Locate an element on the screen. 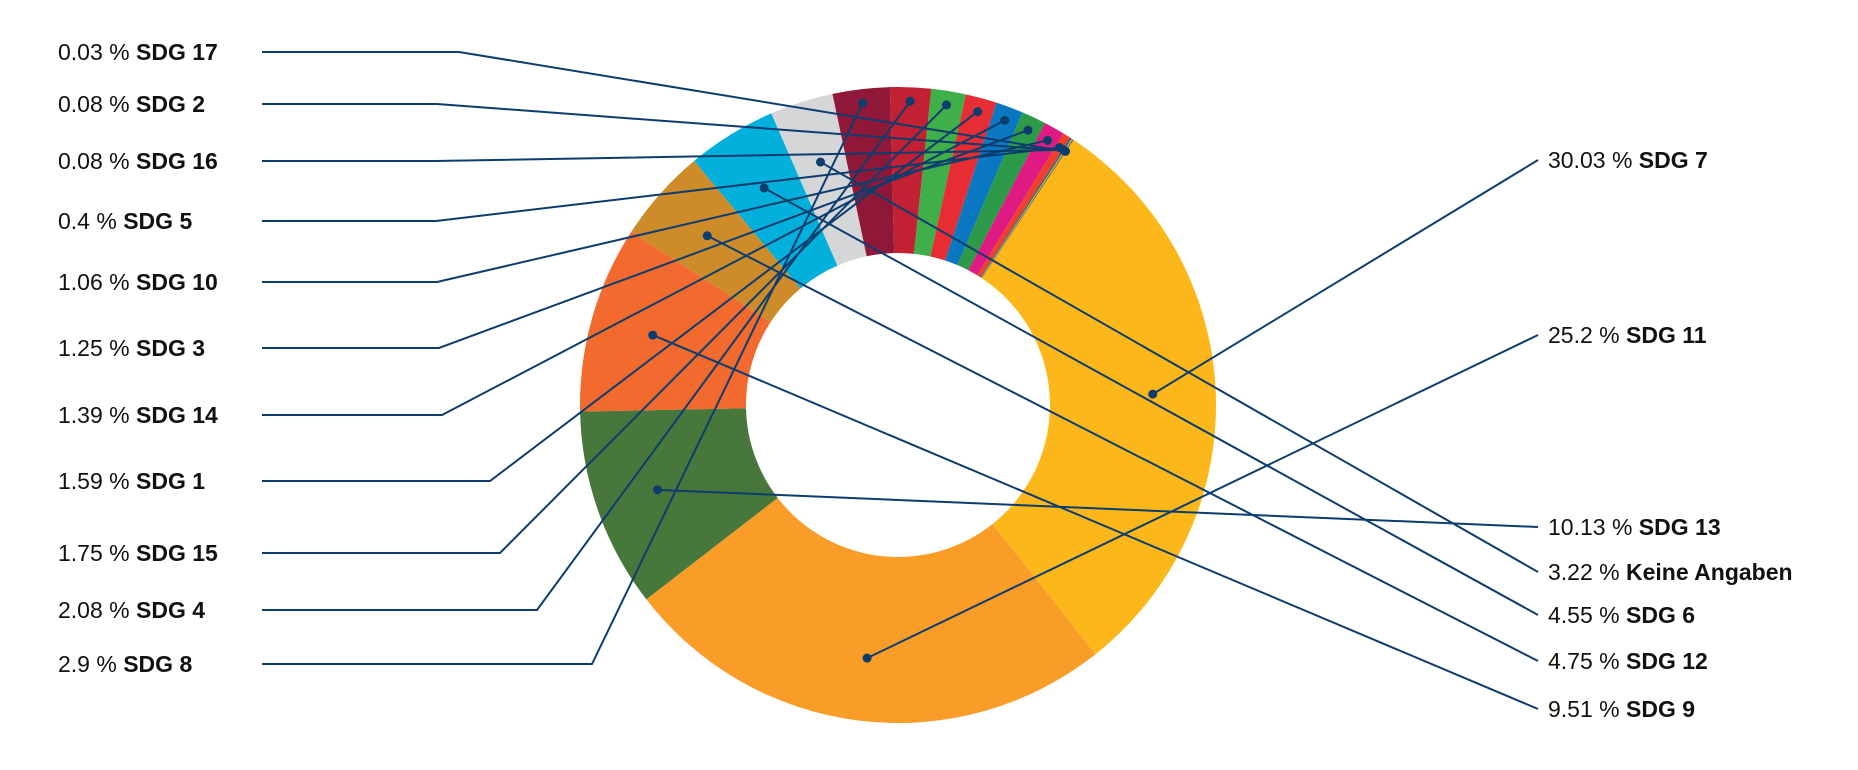  label-value: 2.9 % is located at coordinates (90, 664).